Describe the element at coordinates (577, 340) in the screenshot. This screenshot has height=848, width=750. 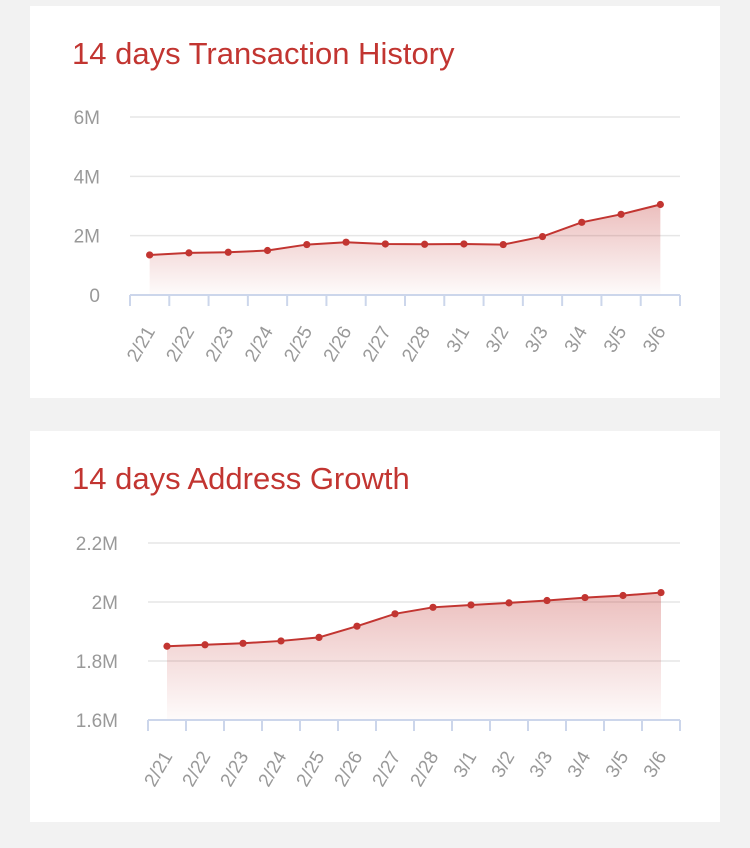
I see `tx-x-tick-label: 3/4` at that location.